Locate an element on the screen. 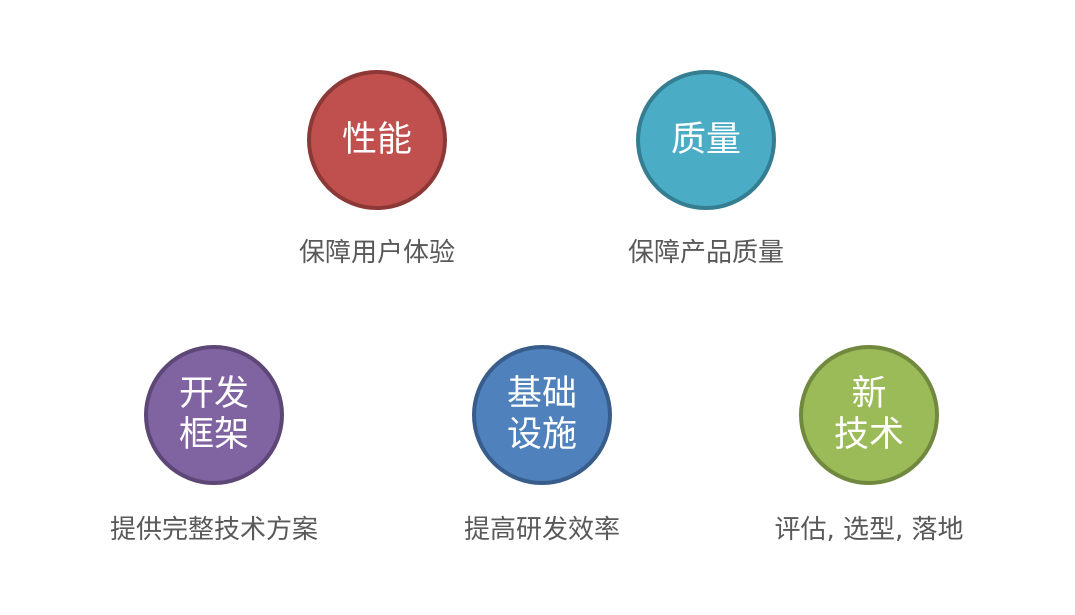 This screenshot has width=1075, height=615. new-tech-circle: 新 技术 is located at coordinates (869, 415).